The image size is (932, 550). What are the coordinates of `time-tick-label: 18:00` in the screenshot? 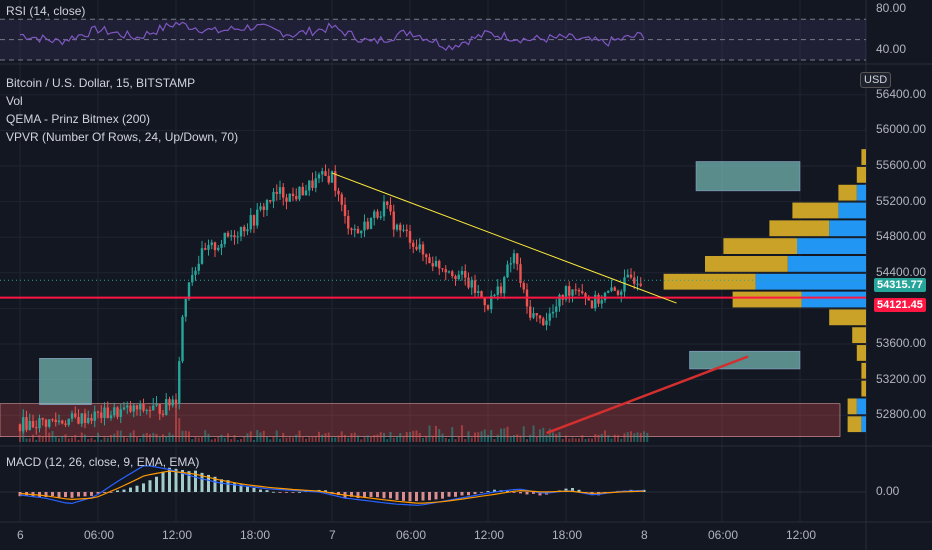 It's located at (567, 535).